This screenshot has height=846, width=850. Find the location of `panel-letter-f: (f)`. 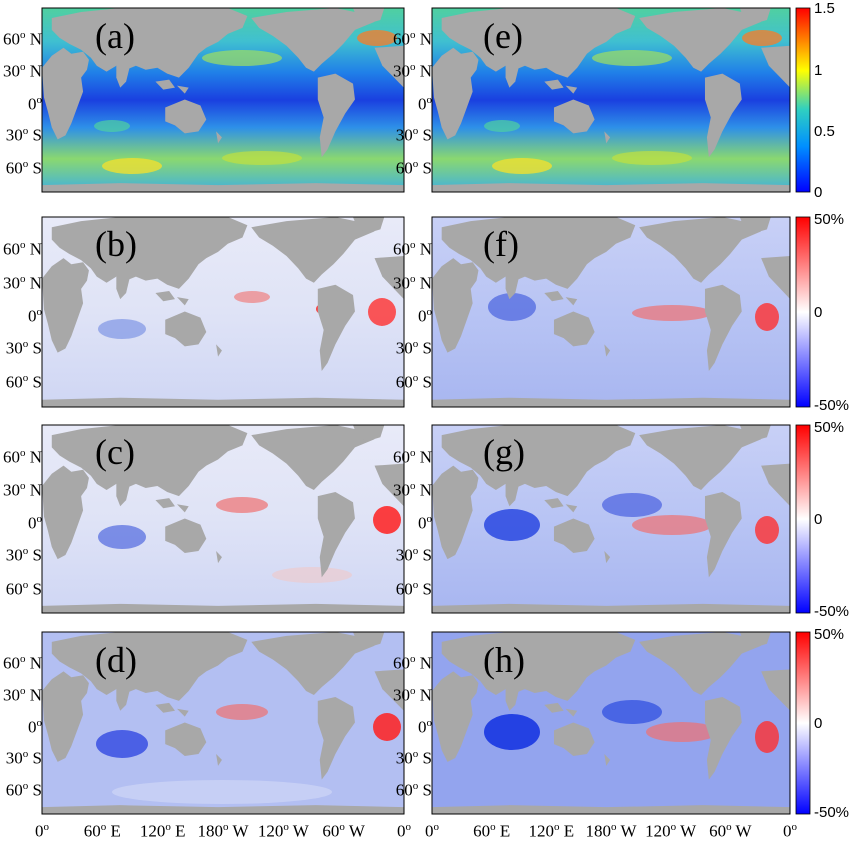

panel-letter-f: (f) is located at coordinates (501, 244).